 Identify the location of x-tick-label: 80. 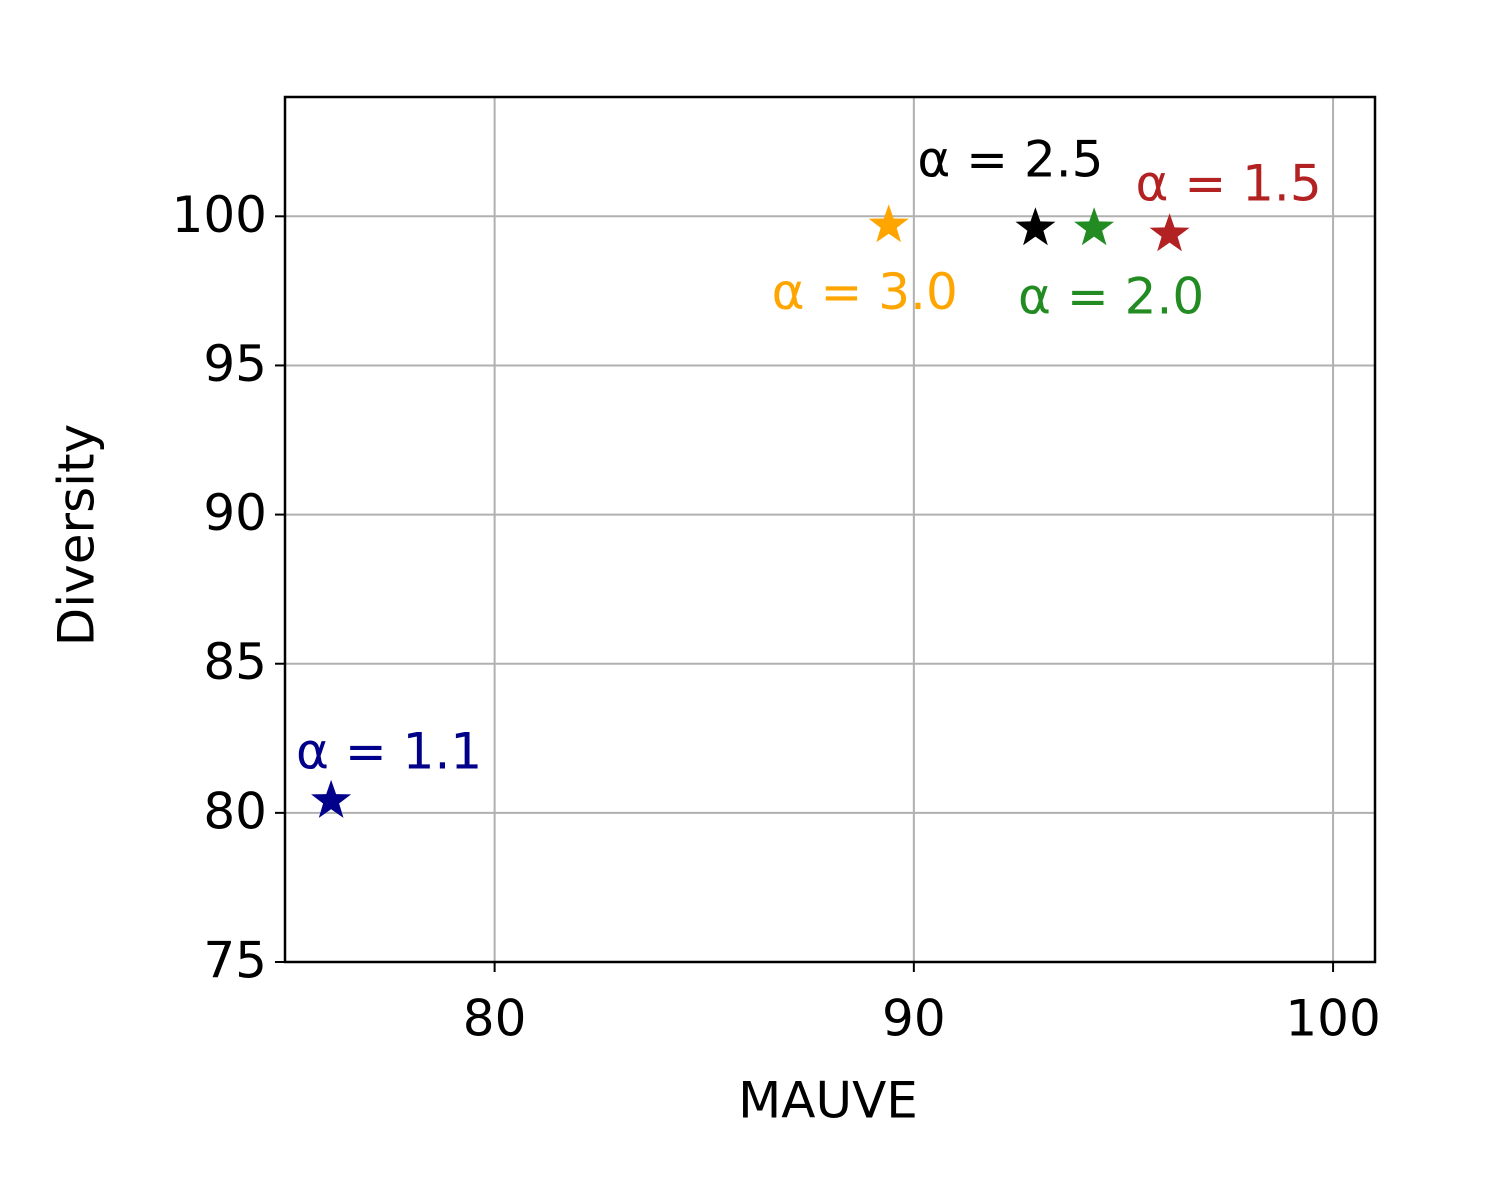
(495, 1019).